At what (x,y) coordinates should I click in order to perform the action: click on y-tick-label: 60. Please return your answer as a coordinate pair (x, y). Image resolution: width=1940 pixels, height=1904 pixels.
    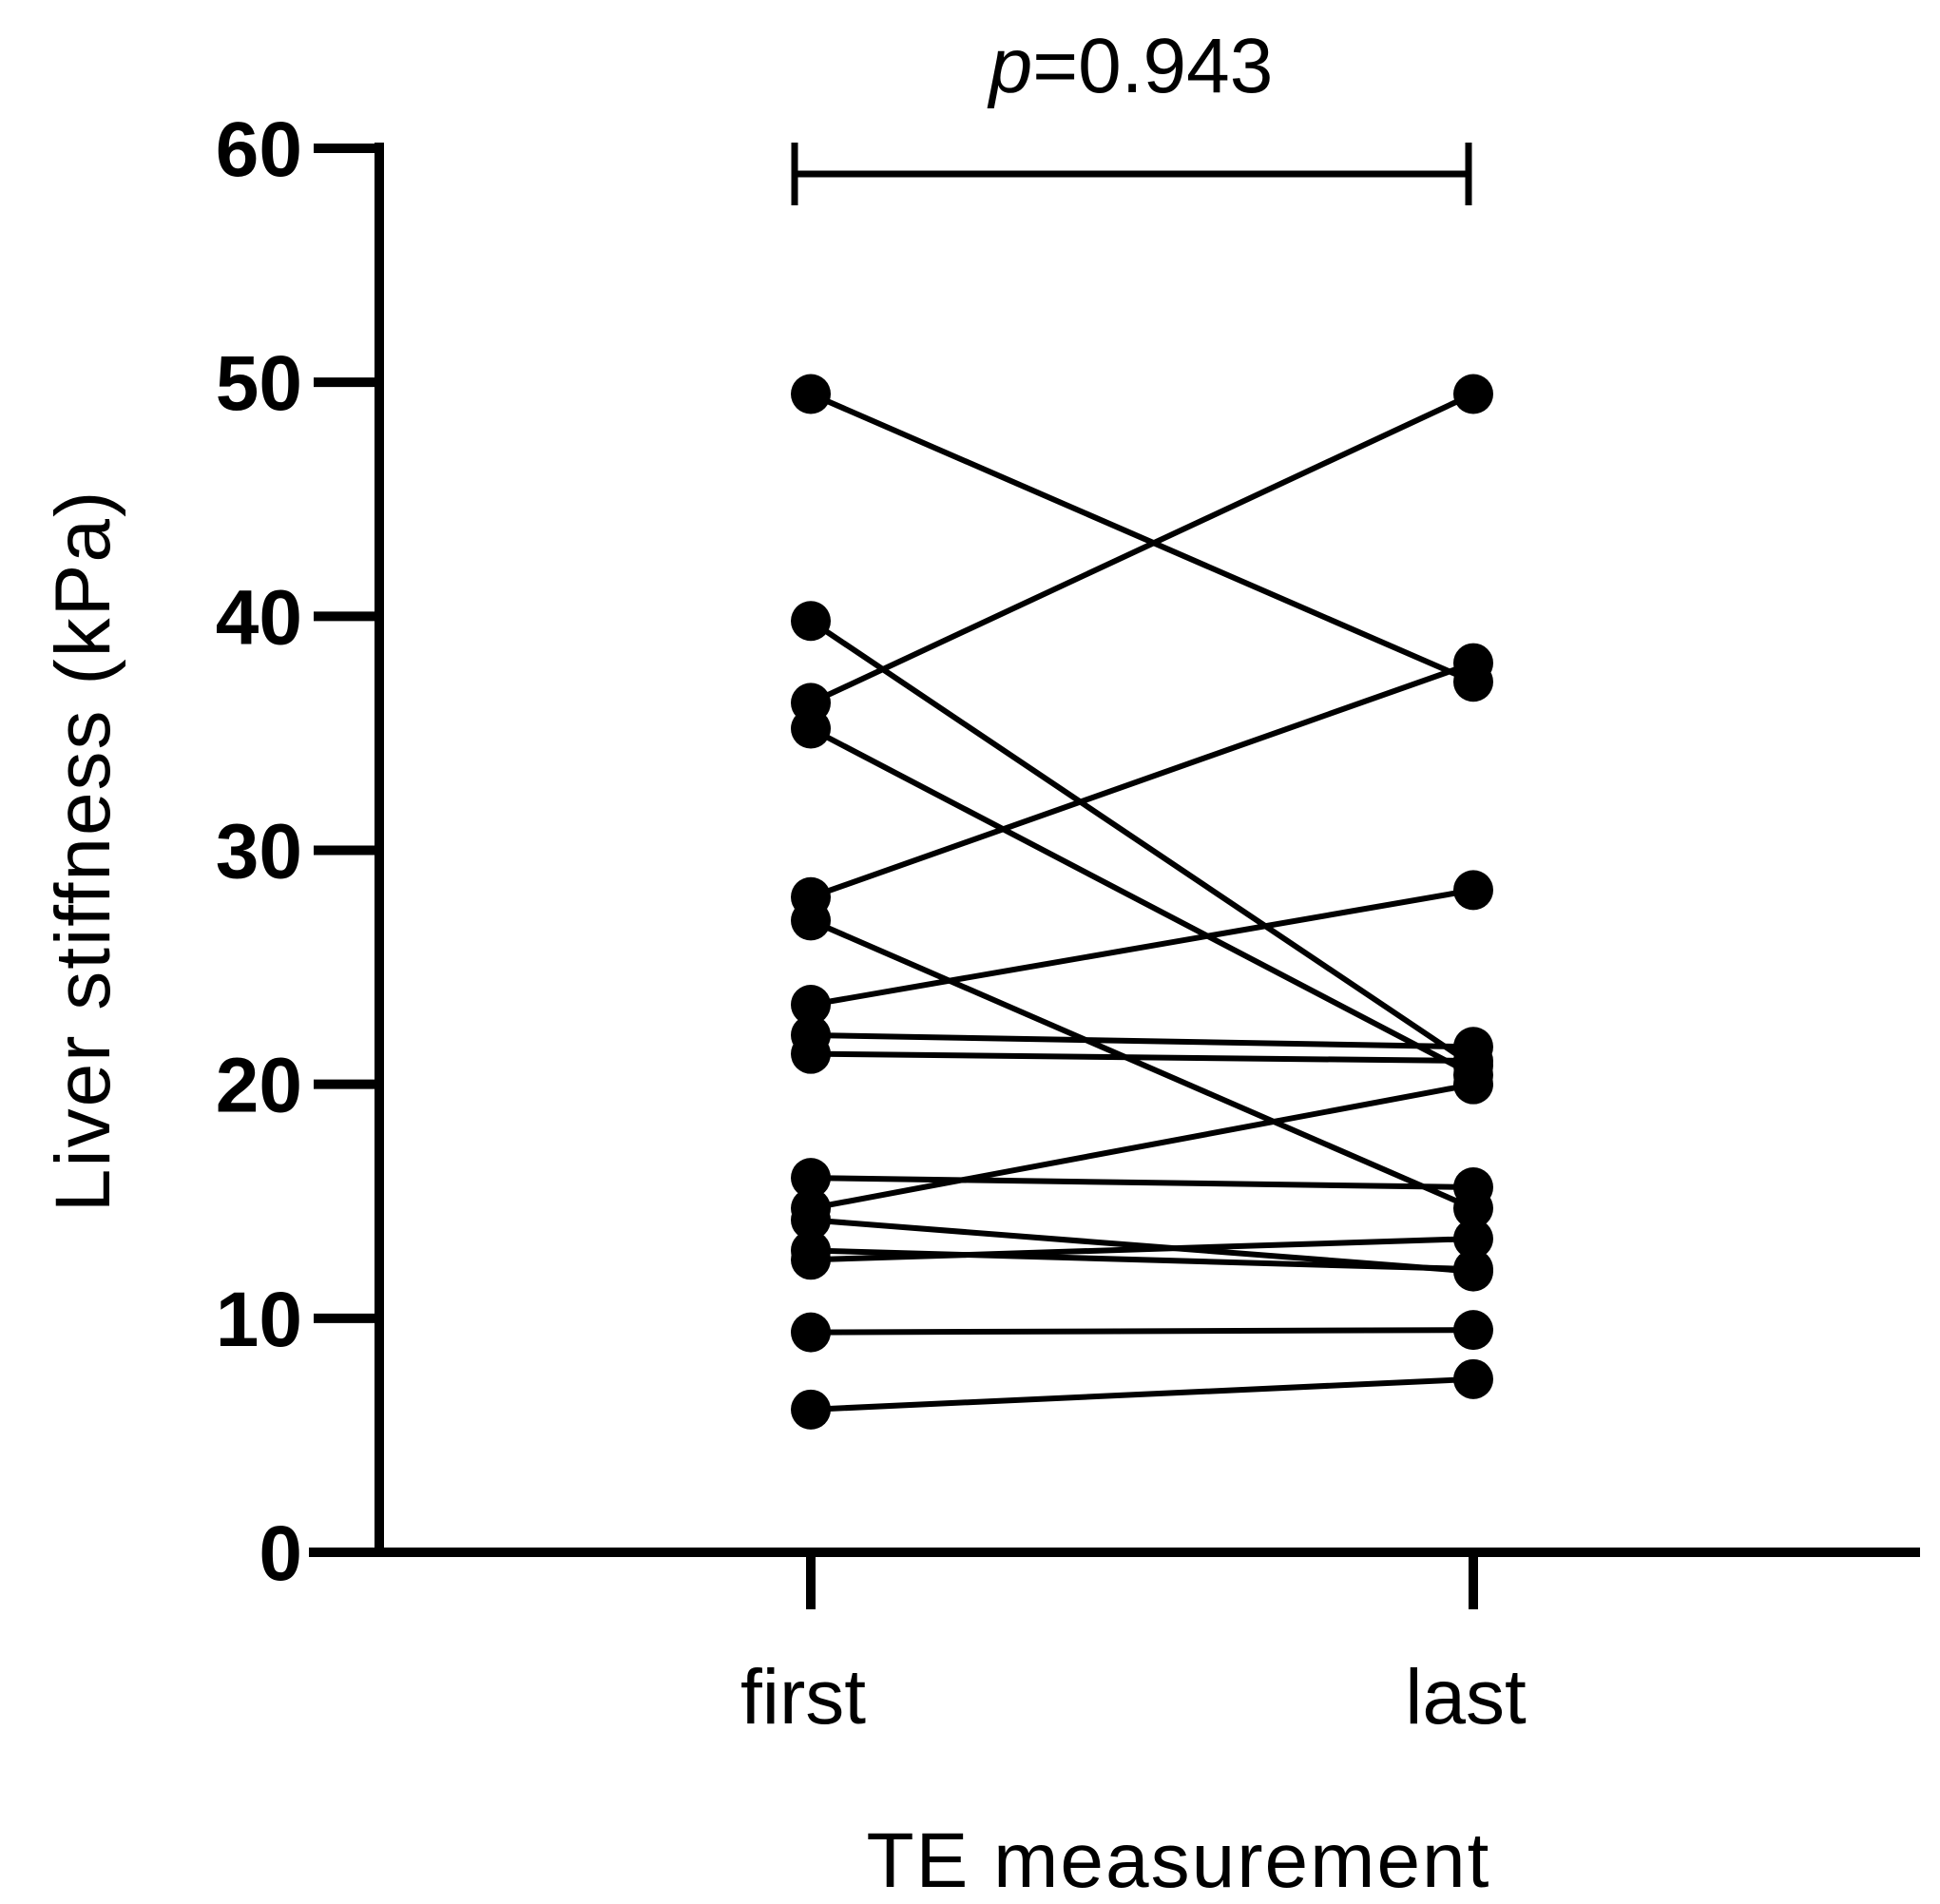
    Looking at the image, I should click on (259, 150).